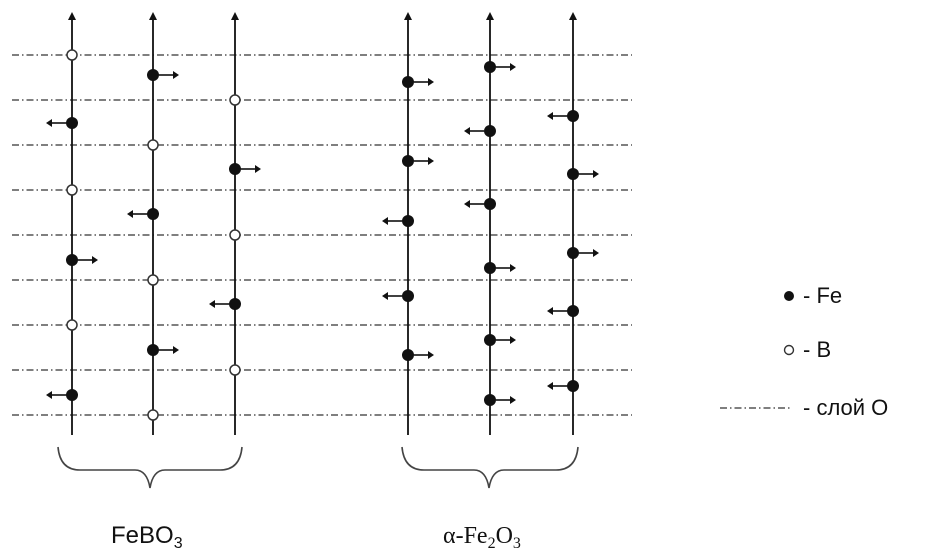  I want to click on group-label-fe2o3: α-Fe2O3, so click(482, 537).